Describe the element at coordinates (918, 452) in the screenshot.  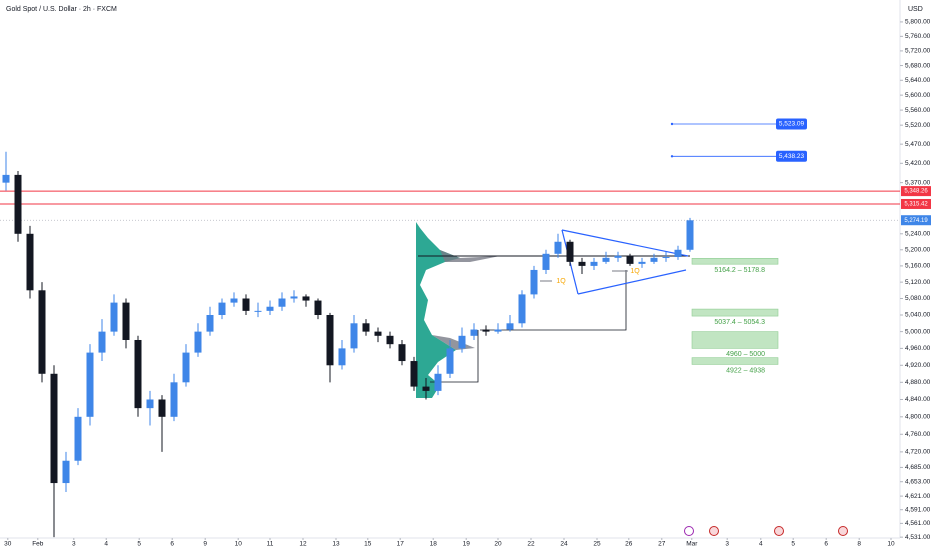
I see `y-tick-label: 4,720.00` at that location.